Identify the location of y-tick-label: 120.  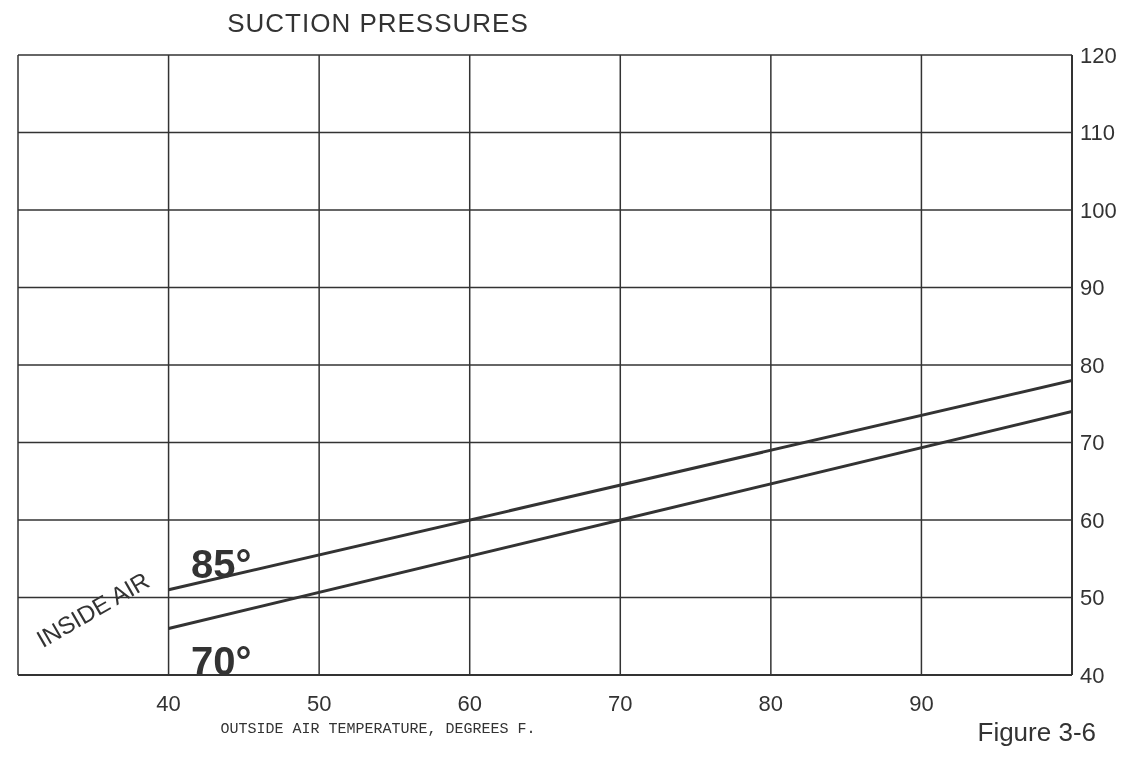
(1098, 55).